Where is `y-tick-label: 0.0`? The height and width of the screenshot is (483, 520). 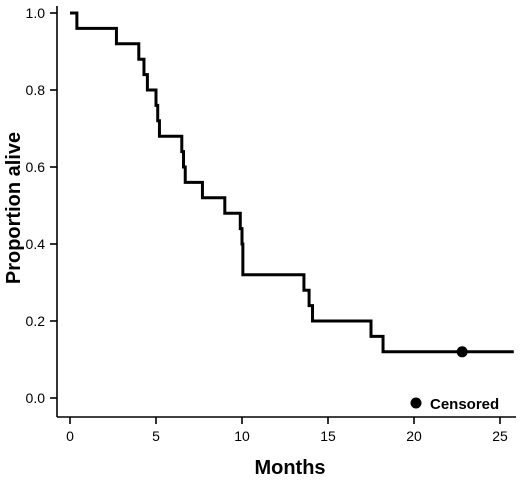
y-tick-label: 0.0 is located at coordinates (36, 398).